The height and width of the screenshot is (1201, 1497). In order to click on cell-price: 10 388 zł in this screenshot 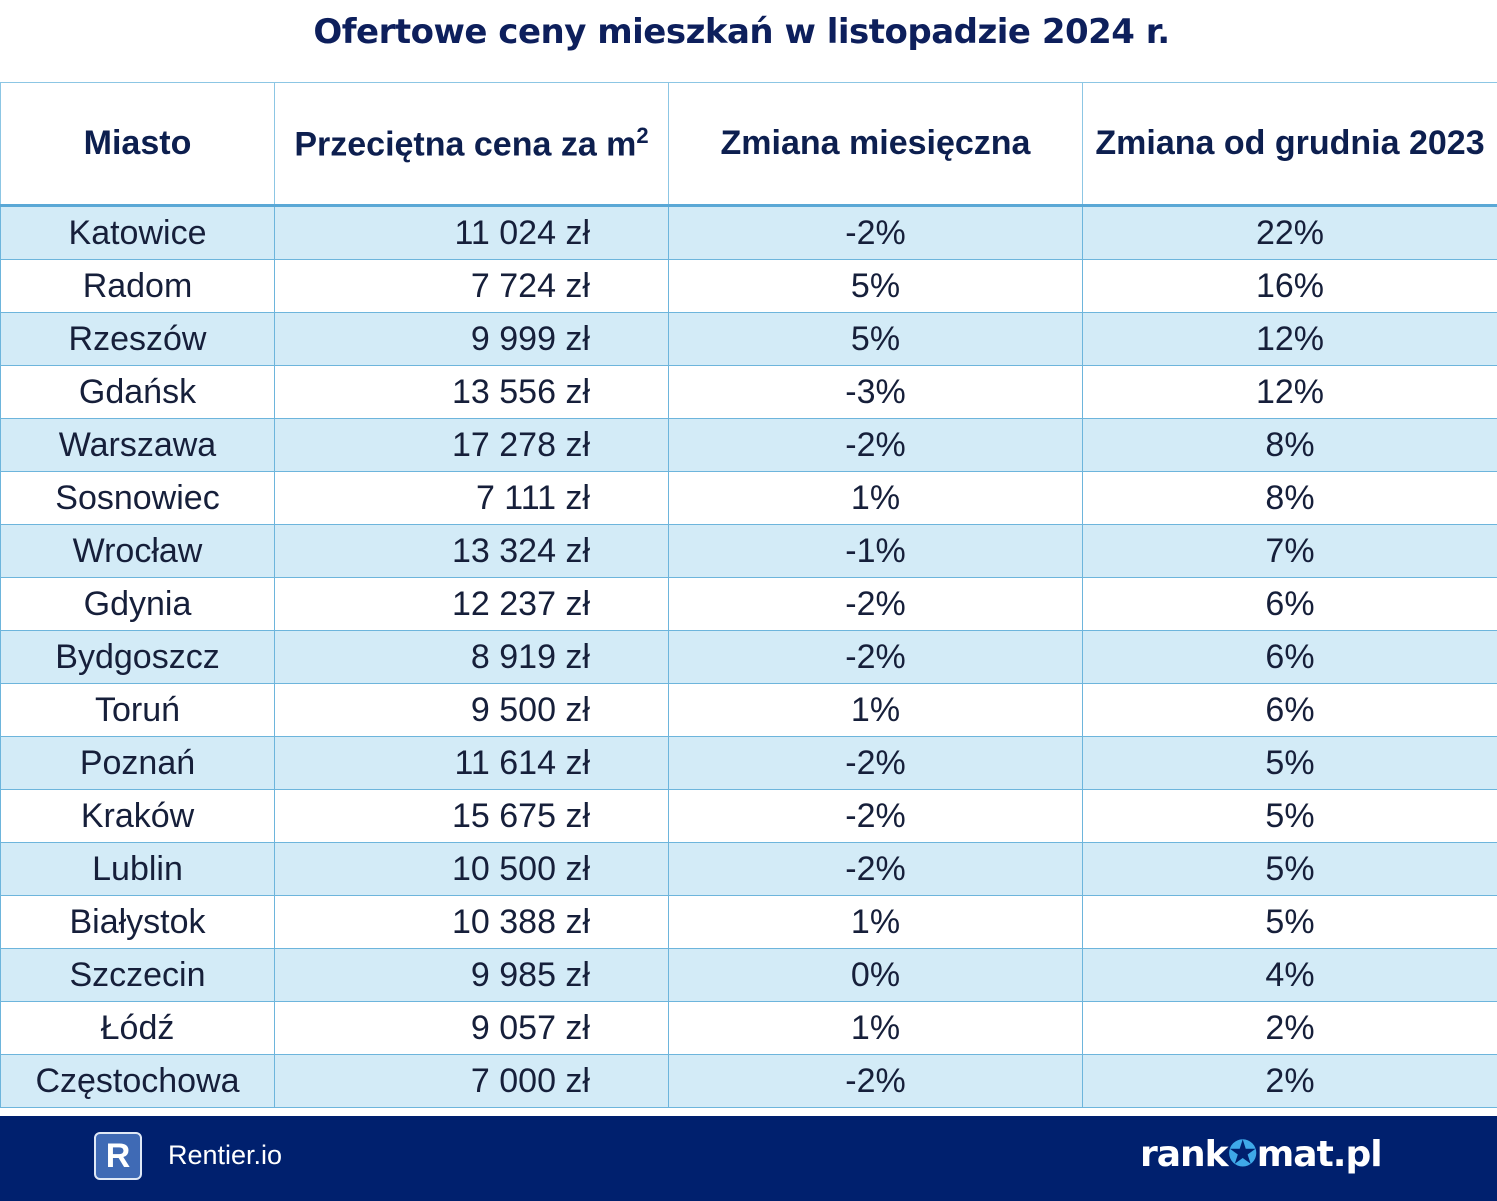, I will do `click(471, 922)`.